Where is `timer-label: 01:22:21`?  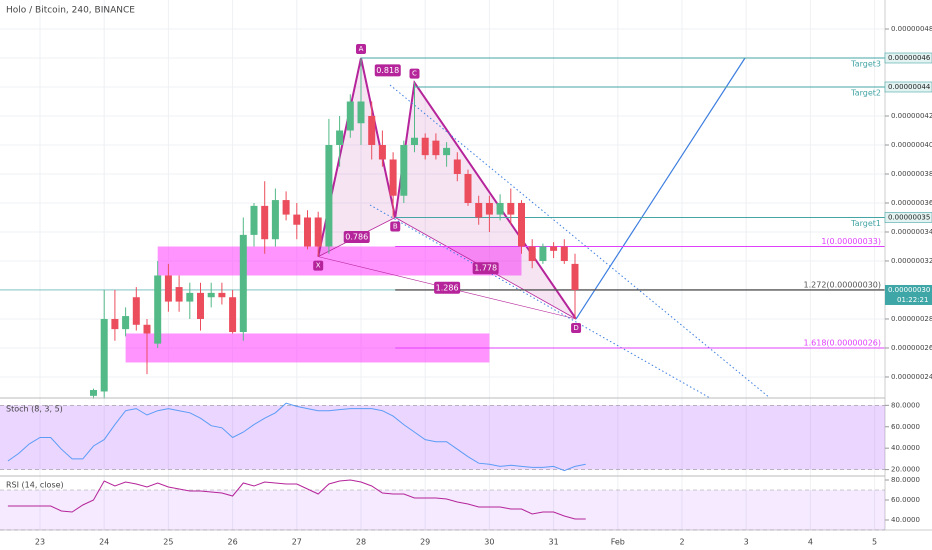 timer-label: 01:22:21 is located at coordinates (912, 300).